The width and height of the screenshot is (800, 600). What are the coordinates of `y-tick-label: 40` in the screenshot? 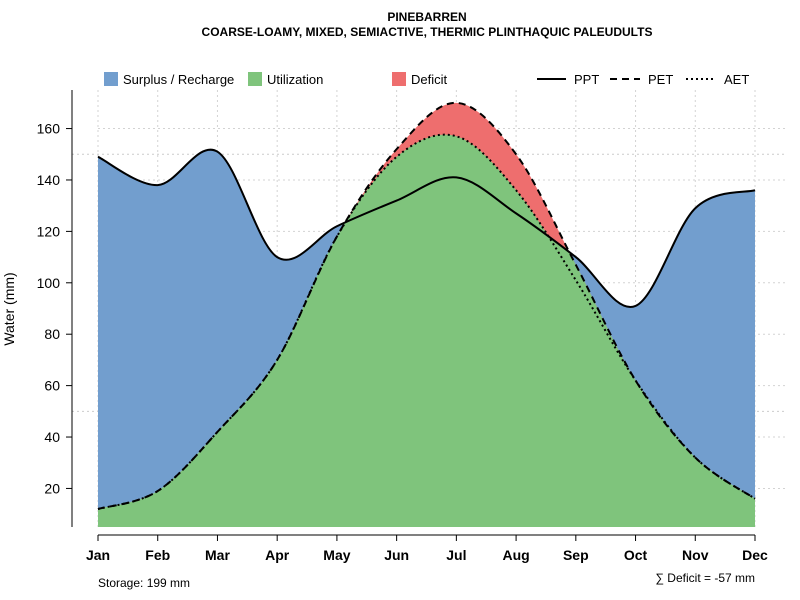 It's located at (52, 437).